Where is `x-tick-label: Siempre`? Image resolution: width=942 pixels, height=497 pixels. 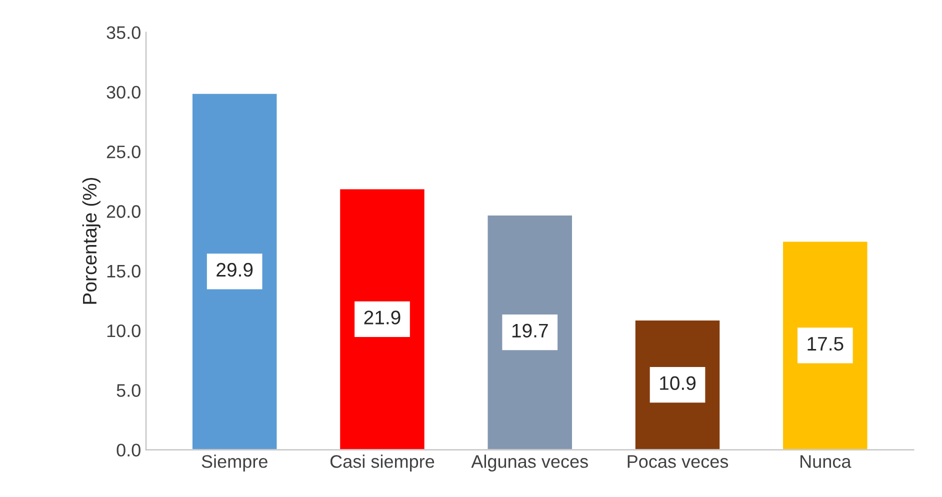 x-tick-label: Siempre is located at coordinates (235, 463).